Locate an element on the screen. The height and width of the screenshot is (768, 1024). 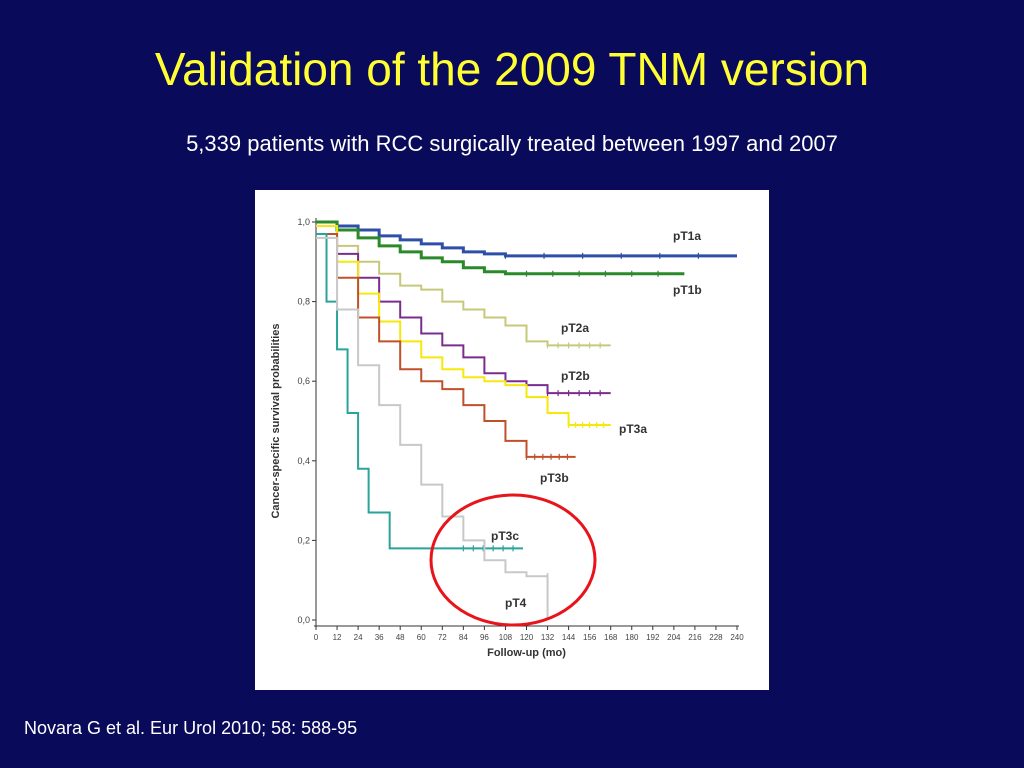
x-tick-label: 120 is located at coordinates (527, 637).